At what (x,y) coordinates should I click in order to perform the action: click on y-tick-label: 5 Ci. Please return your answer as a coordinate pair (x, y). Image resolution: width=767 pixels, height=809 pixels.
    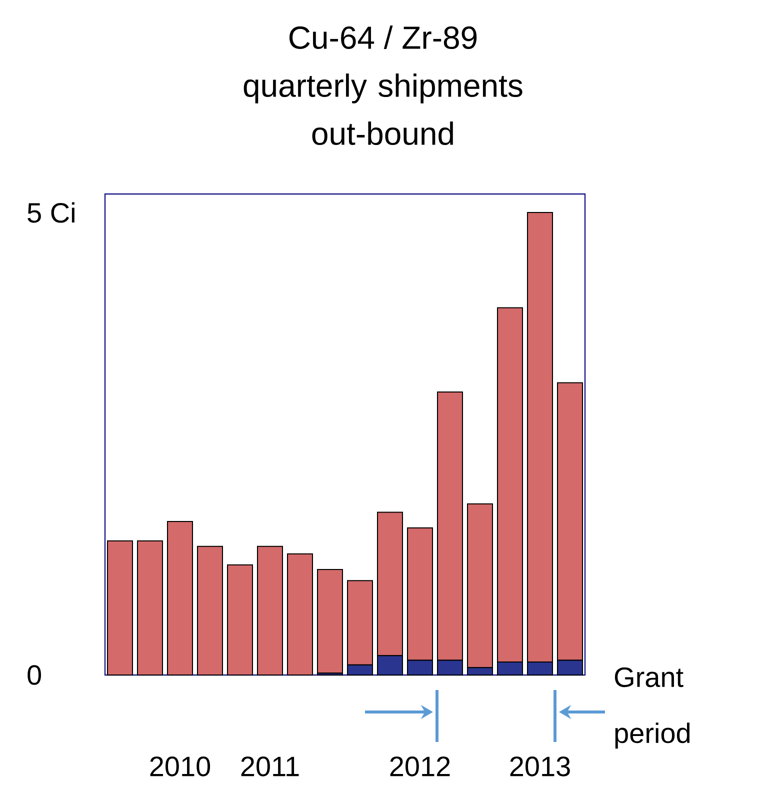
    Looking at the image, I should click on (51, 212).